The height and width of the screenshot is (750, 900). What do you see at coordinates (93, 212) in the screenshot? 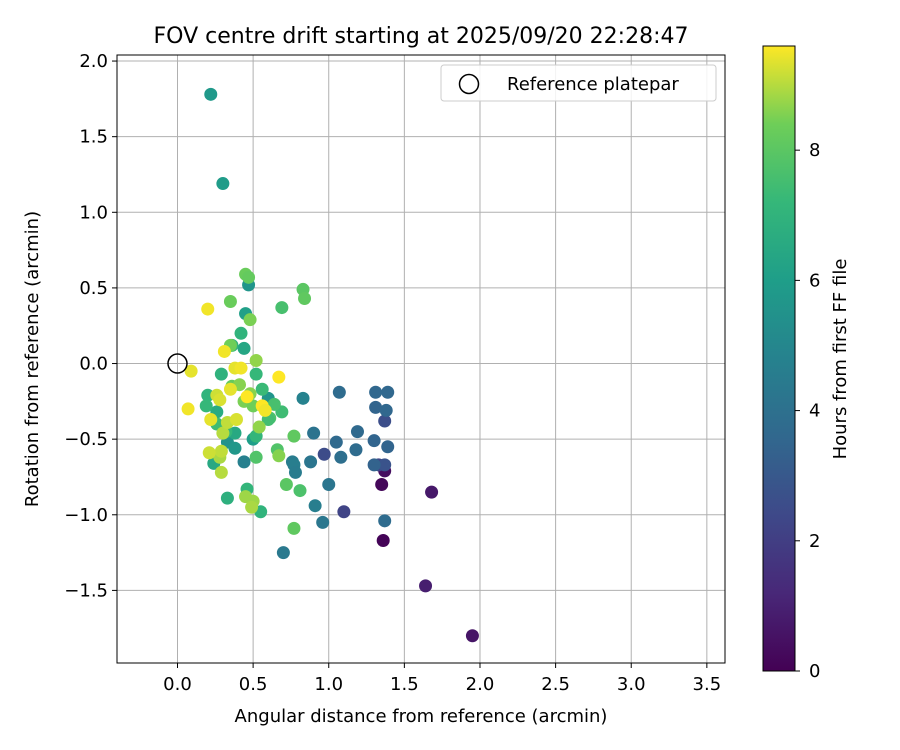
I see `y-tick-label: 1.0` at bounding box center [93, 212].